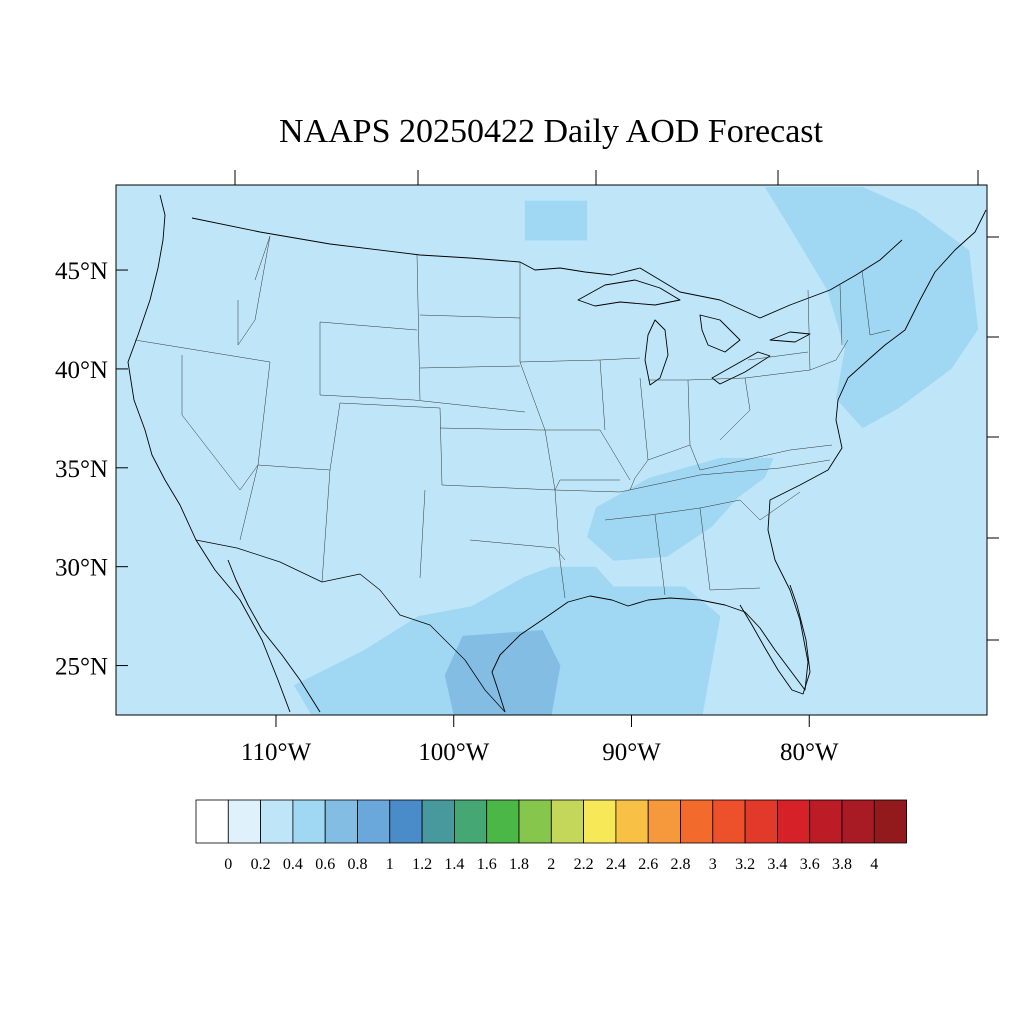 The height and width of the screenshot is (1024, 1024). Describe the element at coordinates (713, 864) in the screenshot. I see `colorbar-label: 3` at that location.